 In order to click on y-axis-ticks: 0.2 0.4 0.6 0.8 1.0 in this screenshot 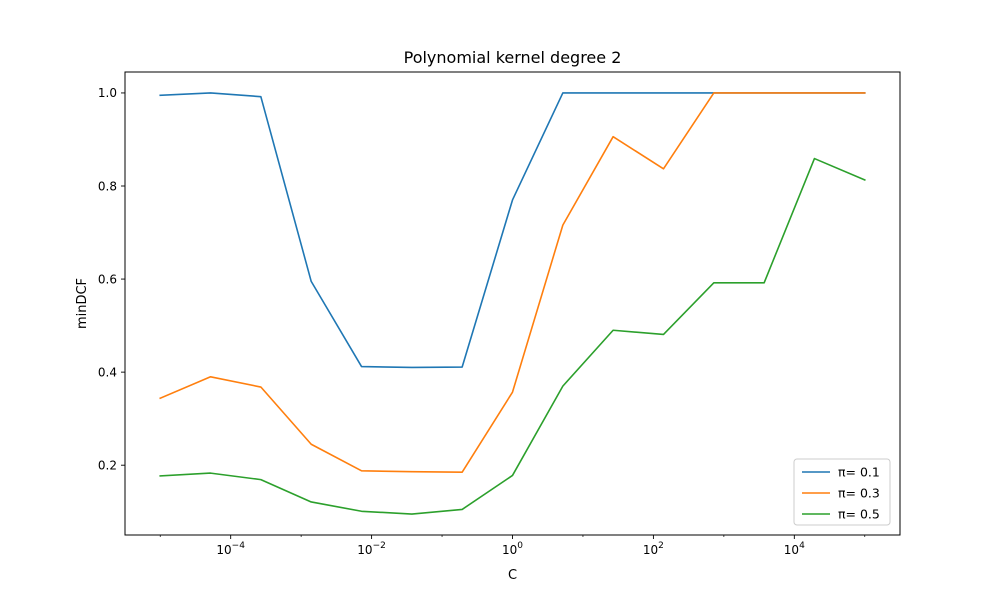, I will do `click(111, 279)`.